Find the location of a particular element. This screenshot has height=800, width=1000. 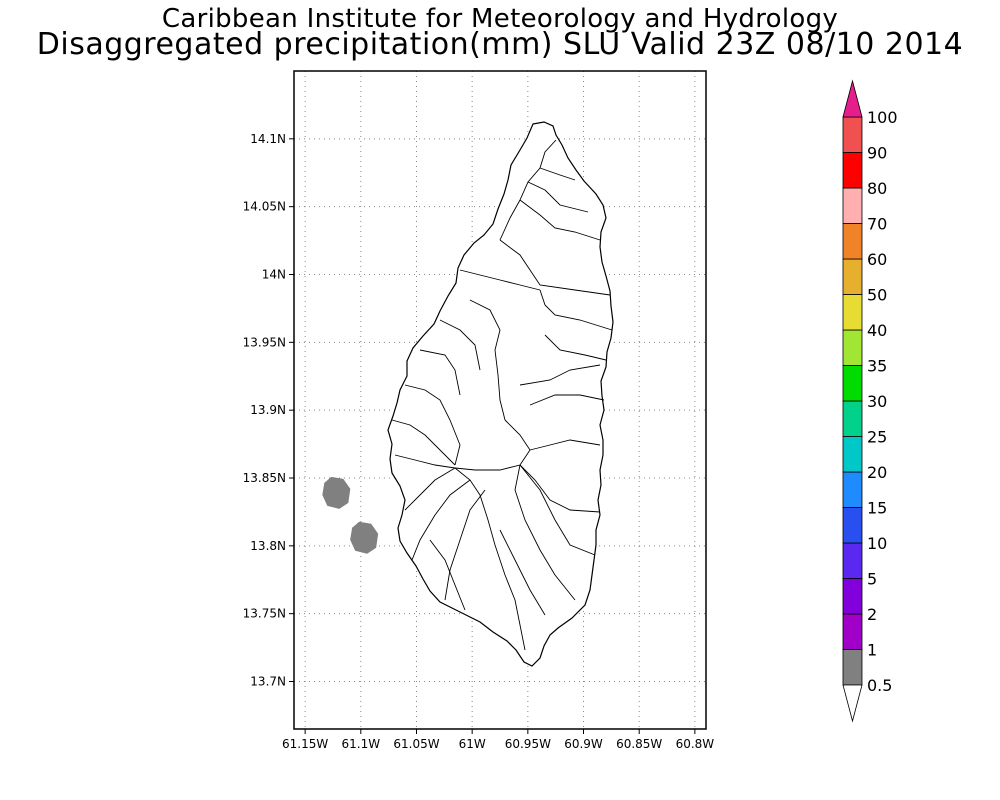

colorbar-level-label: 80 is located at coordinates (877, 188).